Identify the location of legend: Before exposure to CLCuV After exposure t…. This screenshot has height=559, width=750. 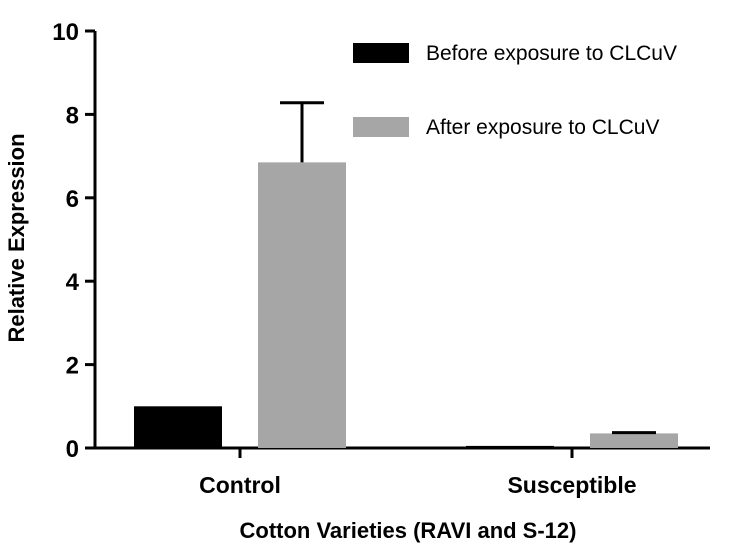
(515, 90).